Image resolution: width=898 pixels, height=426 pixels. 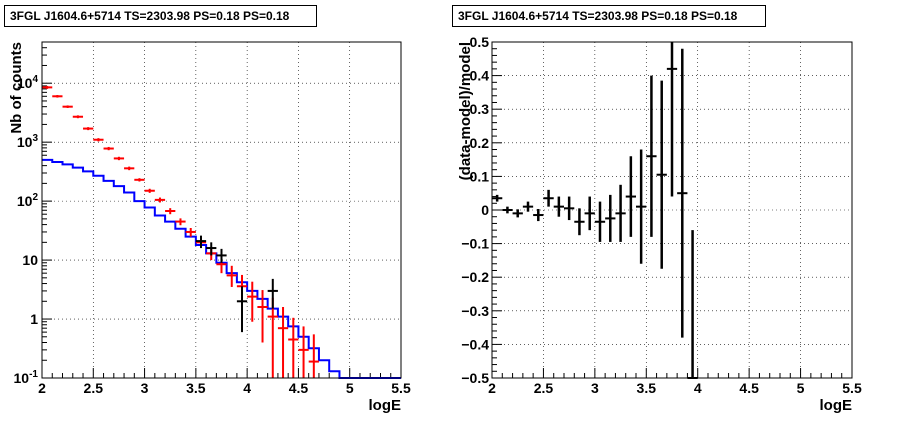 I want to click on right-y-tick-label: 0.2, so click(x=480, y=143).